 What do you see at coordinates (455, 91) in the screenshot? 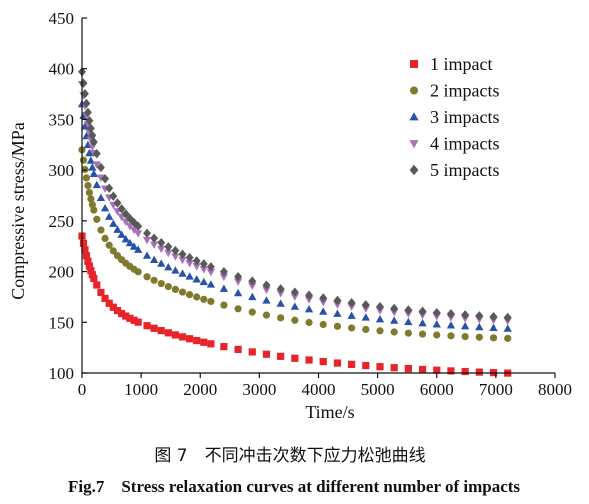
I see `legend-item: 2 impacts` at bounding box center [455, 91].